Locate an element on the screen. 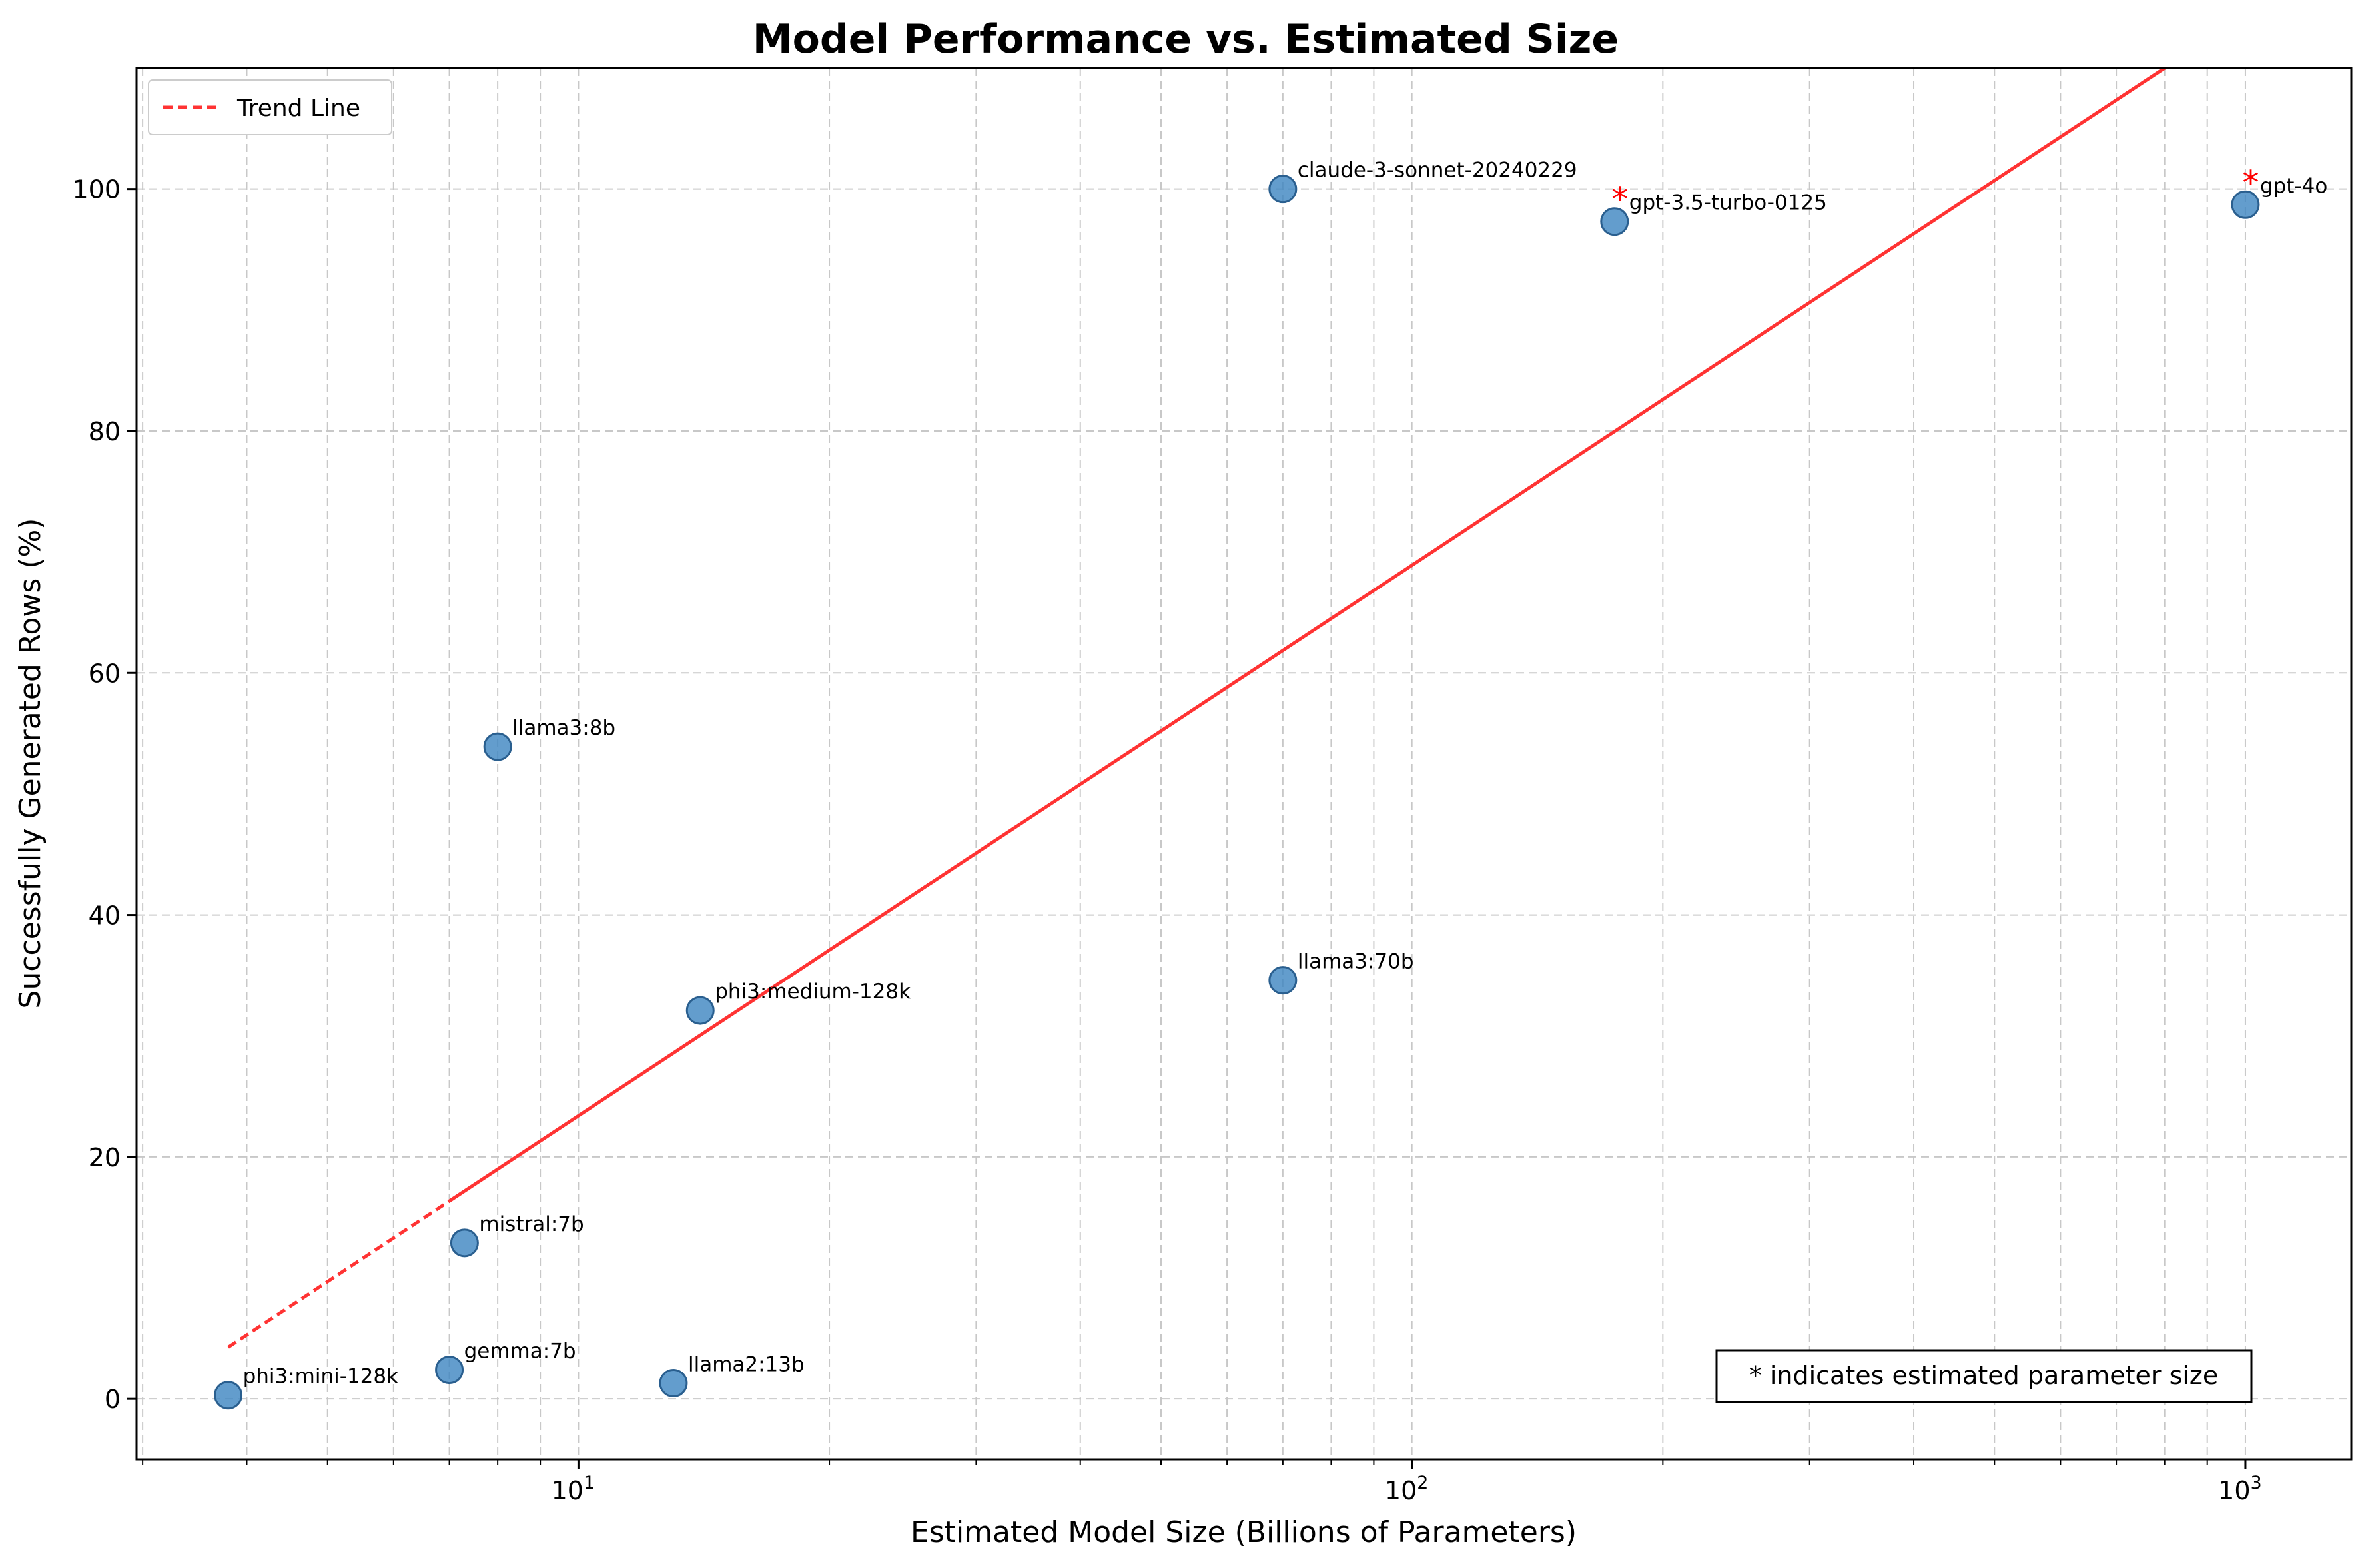 The height and width of the screenshot is (1568, 2372). y-axis-label: Successfully Generated Rows (%) is located at coordinates (30, 764).